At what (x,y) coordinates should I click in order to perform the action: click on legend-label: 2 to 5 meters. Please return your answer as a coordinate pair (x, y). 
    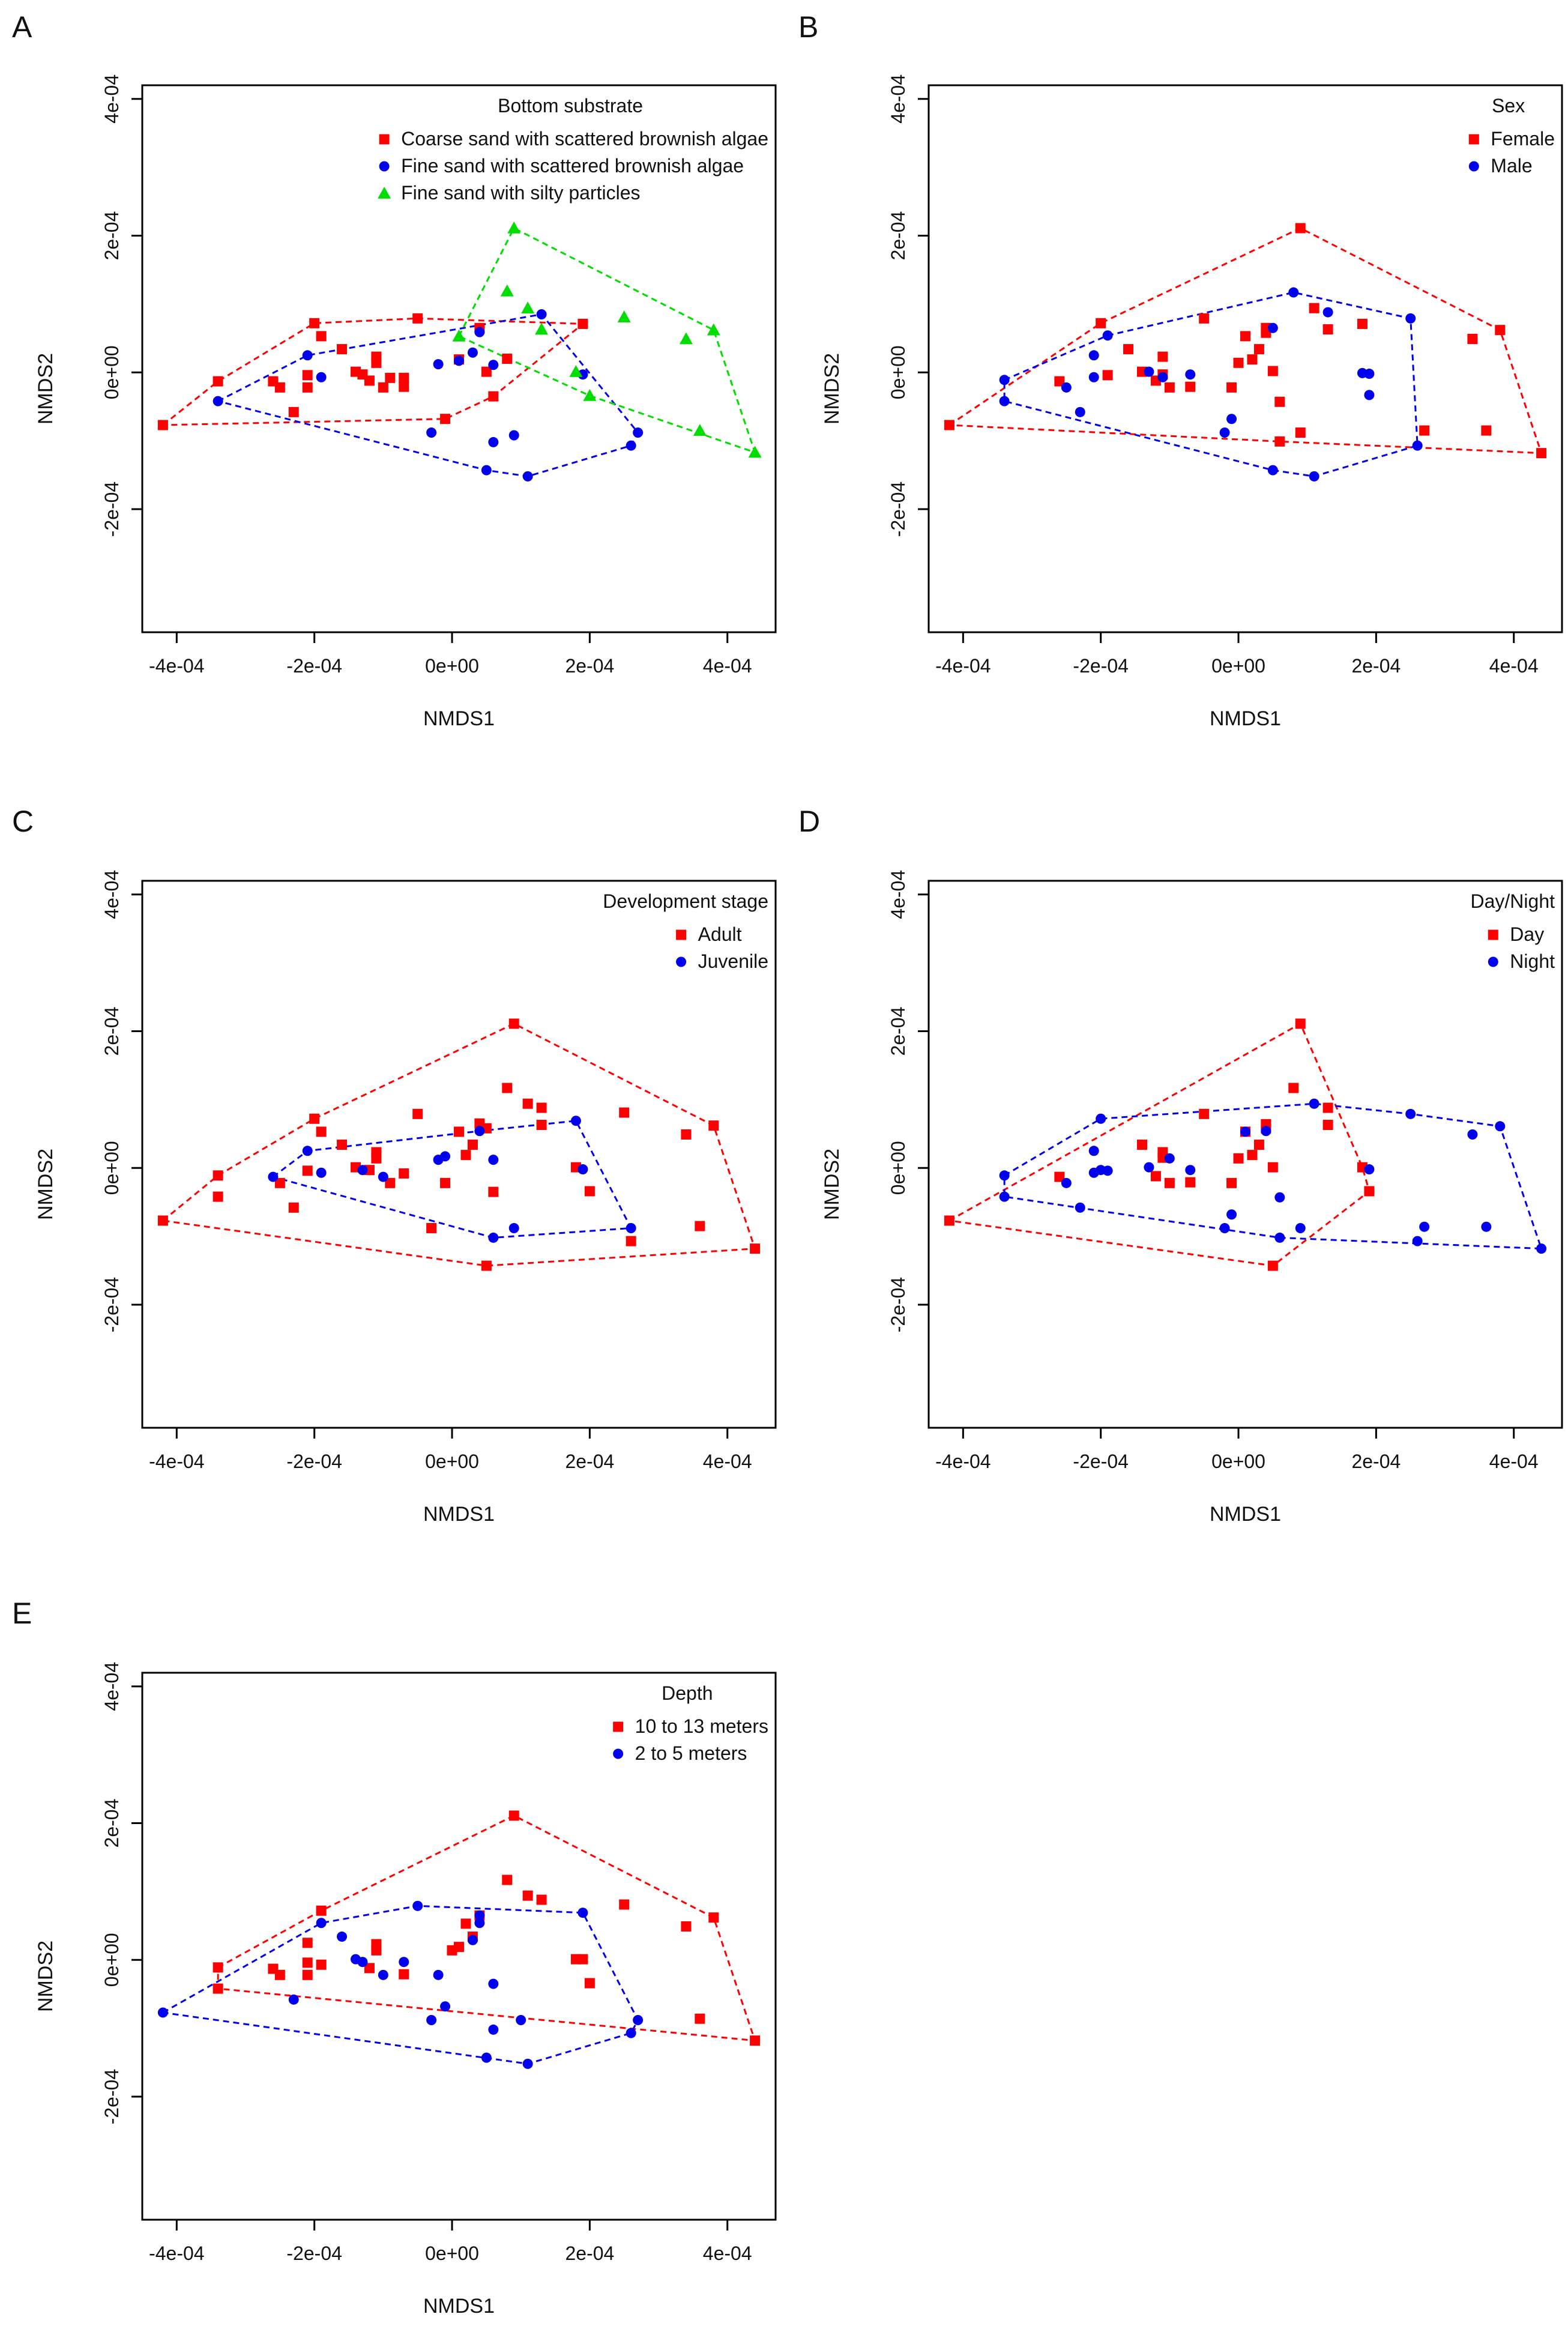
    Looking at the image, I should click on (691, 1753).